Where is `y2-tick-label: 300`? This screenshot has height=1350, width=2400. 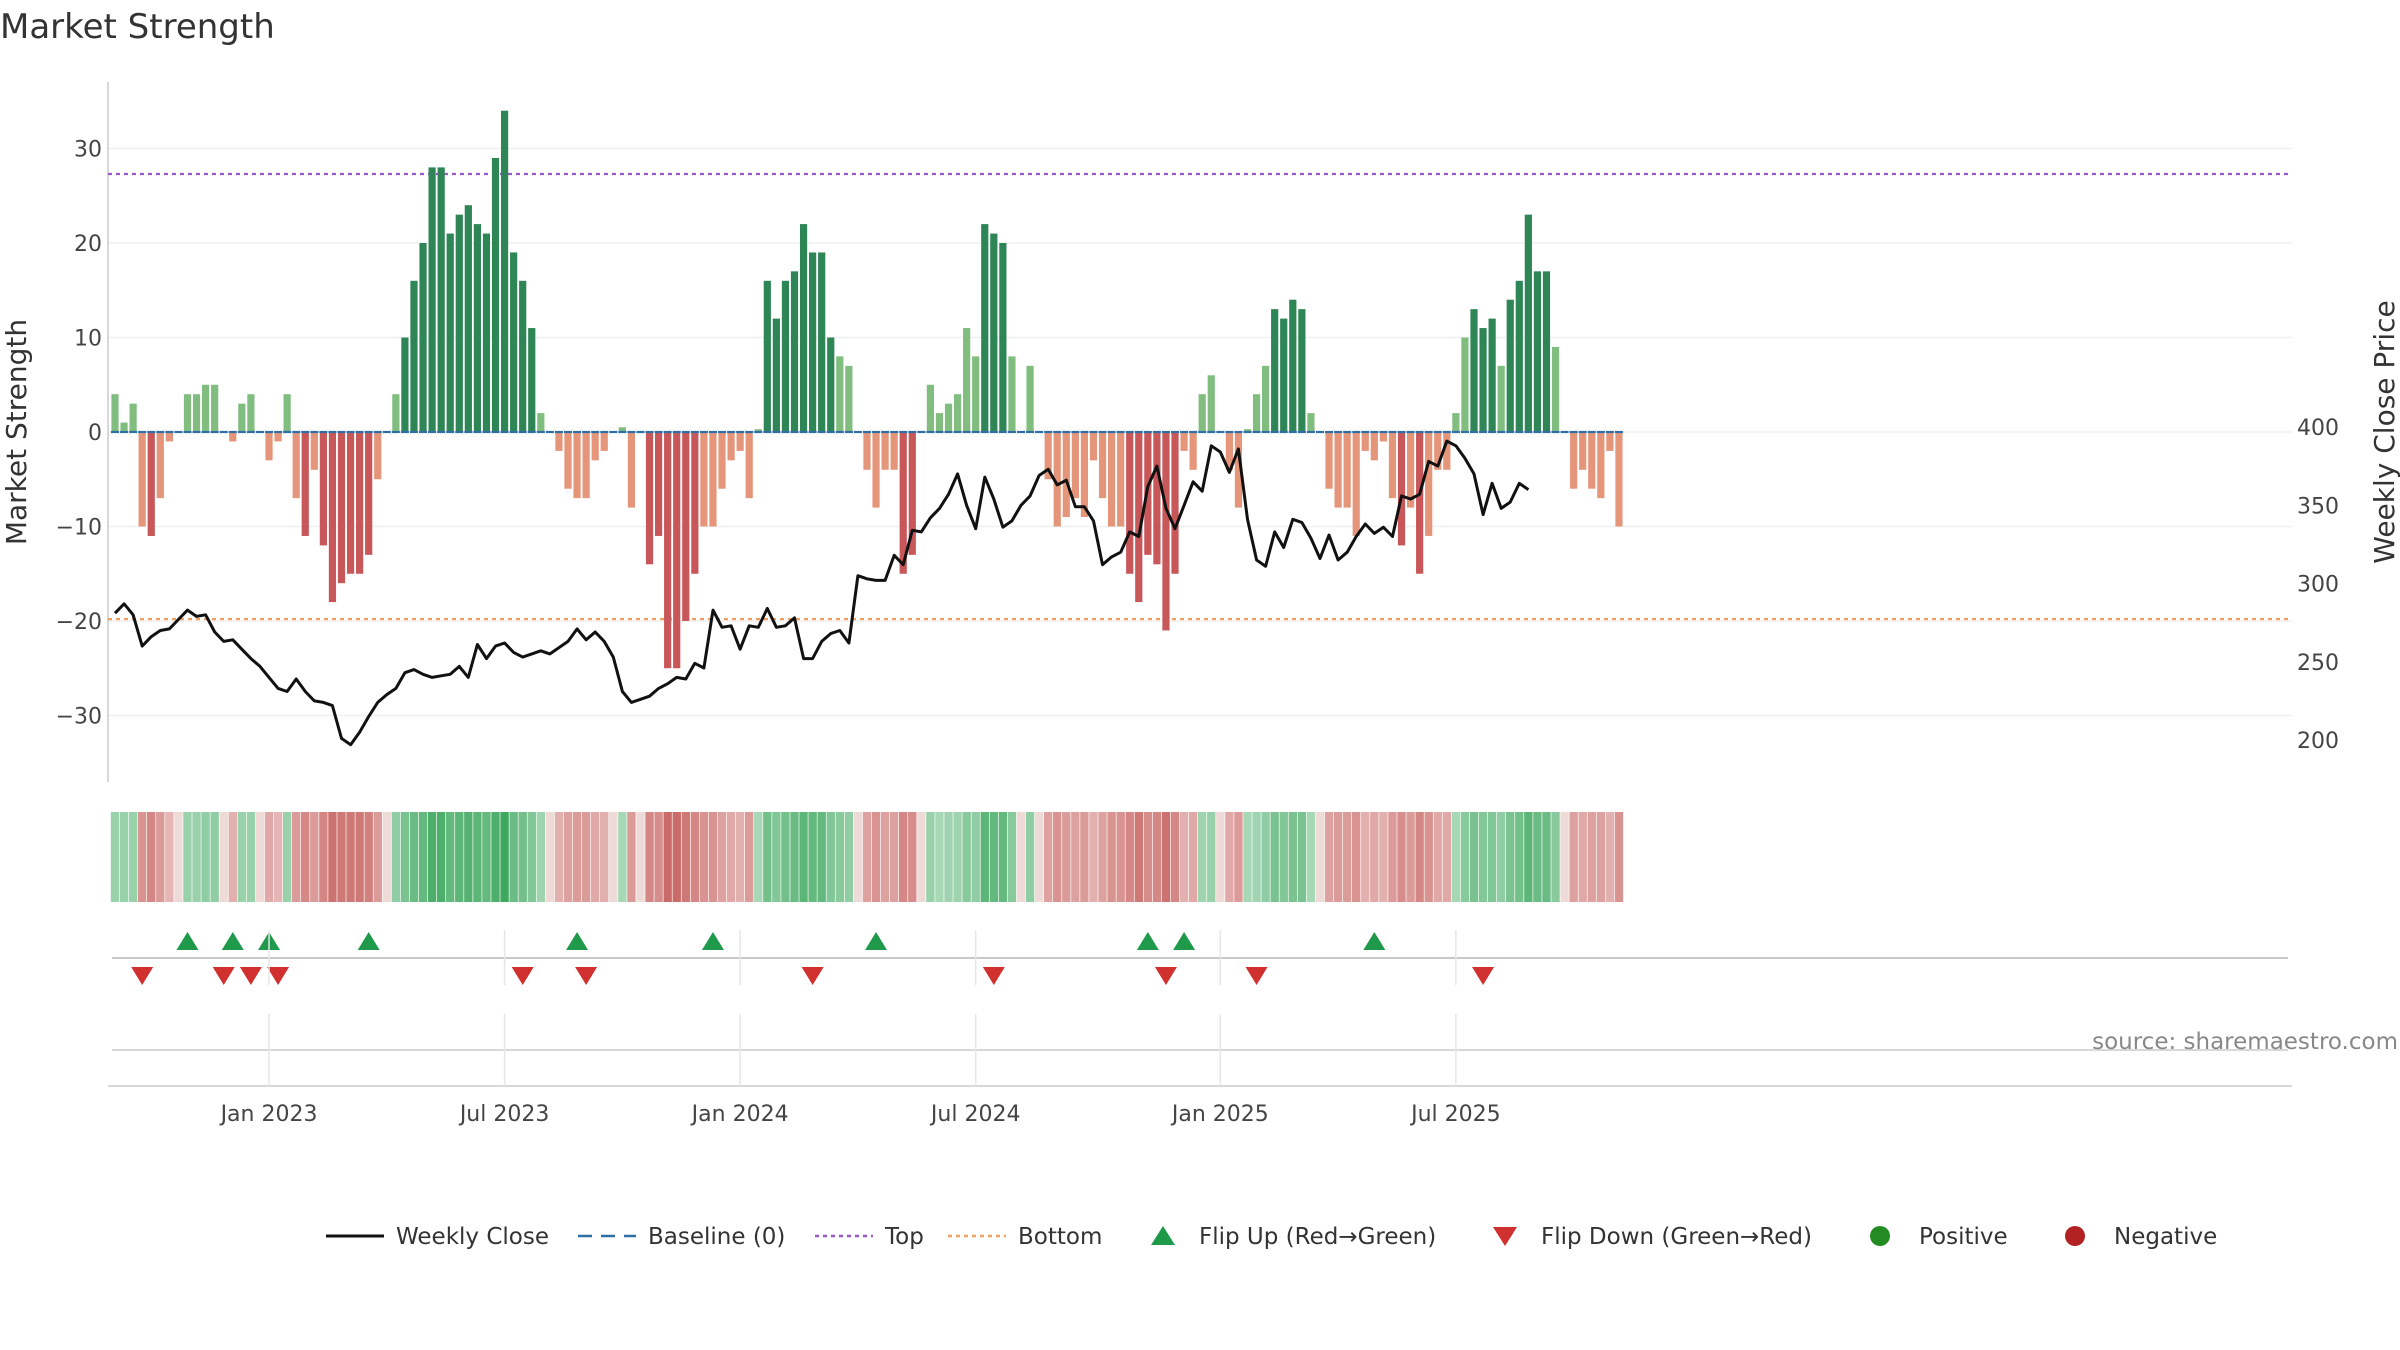 y2-tick-label: 300 is located at coordinates (2318, 585).